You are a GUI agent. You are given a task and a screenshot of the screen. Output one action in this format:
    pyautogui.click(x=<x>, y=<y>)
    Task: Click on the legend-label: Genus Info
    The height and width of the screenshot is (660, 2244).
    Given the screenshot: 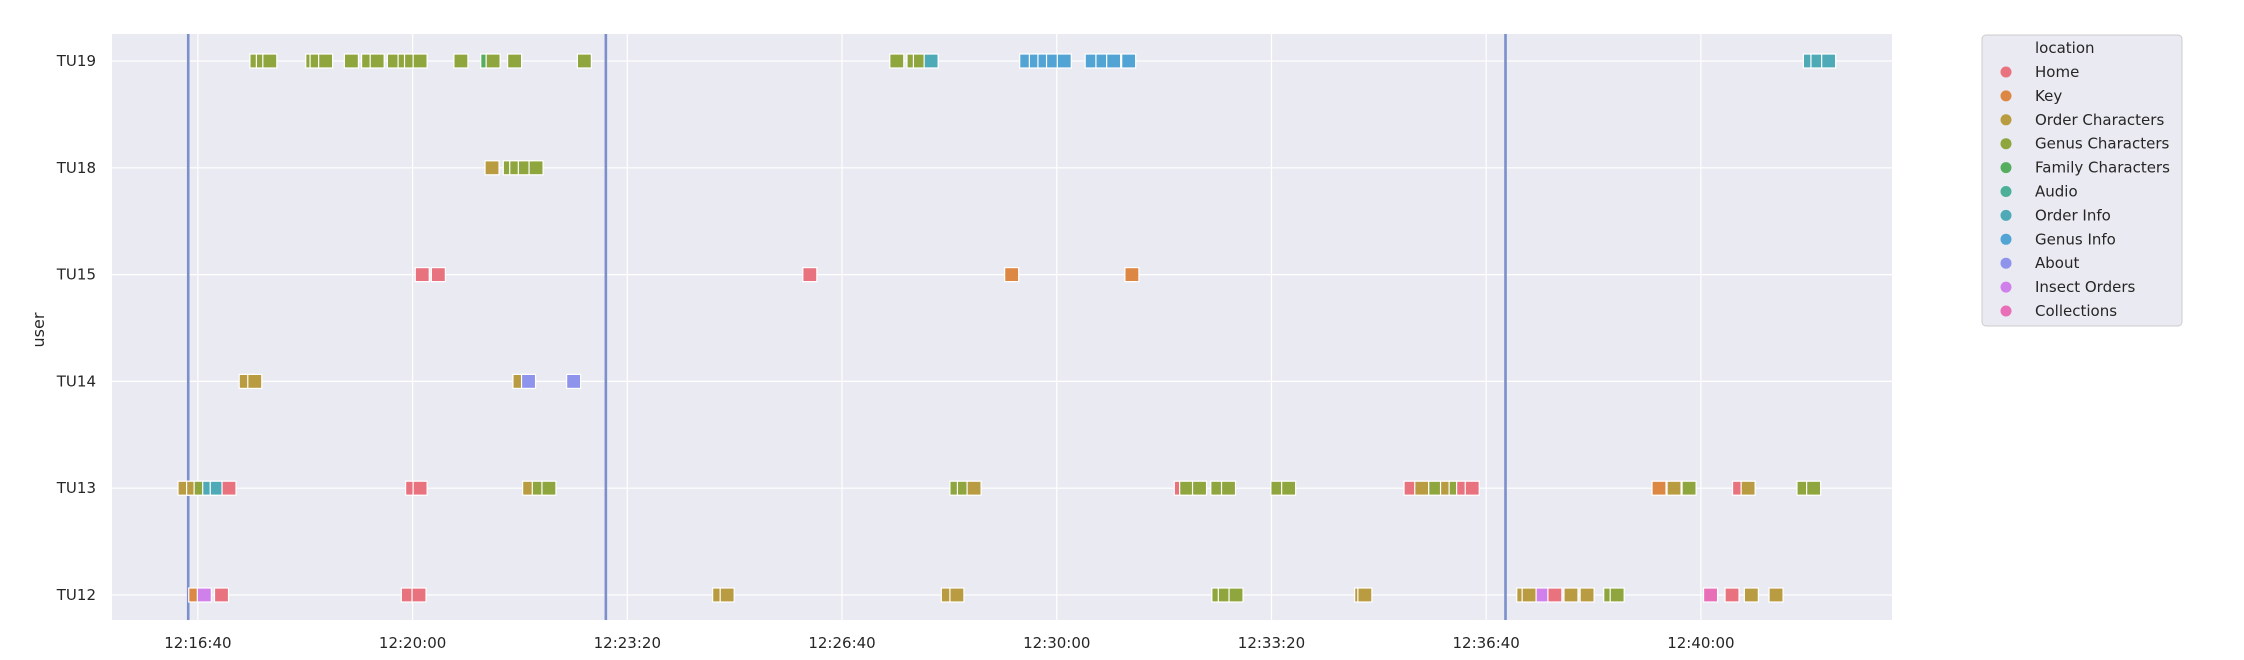 What is the action you would take?
    pyautogui.click(x=2075, y=239)
    